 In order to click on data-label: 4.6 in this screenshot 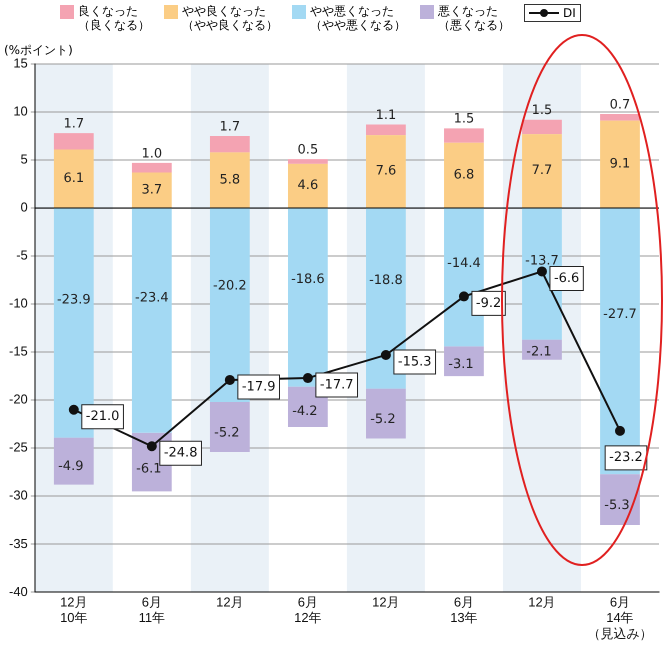, I will do `click(308, 186)`.